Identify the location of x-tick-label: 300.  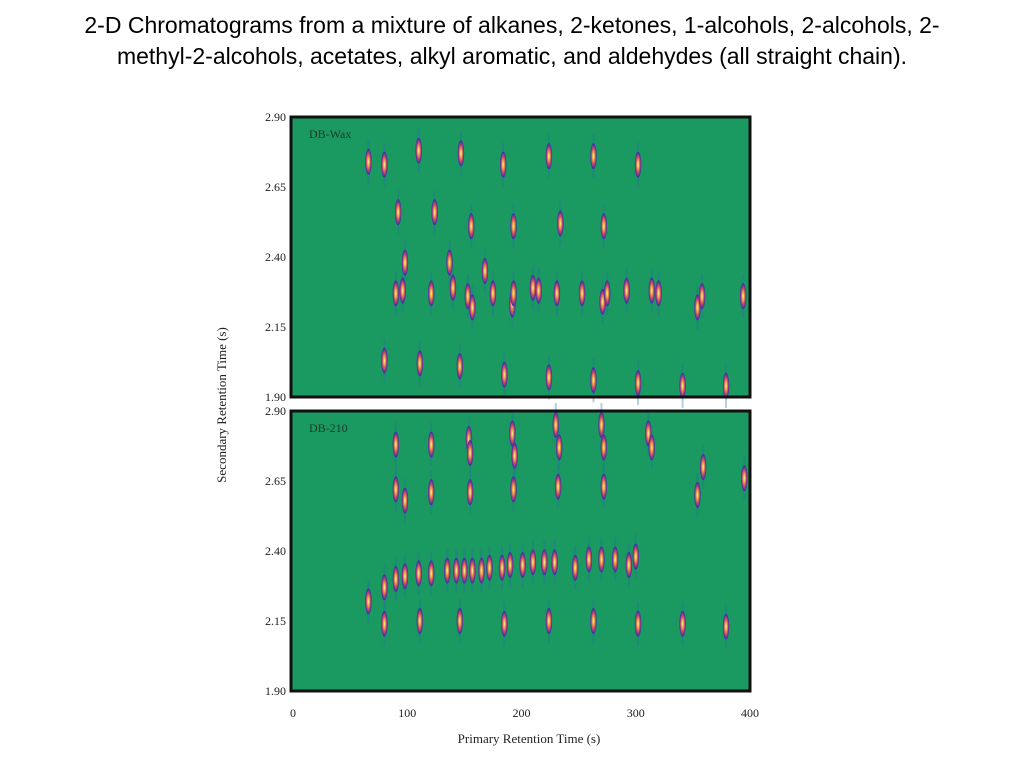
(636, 713).